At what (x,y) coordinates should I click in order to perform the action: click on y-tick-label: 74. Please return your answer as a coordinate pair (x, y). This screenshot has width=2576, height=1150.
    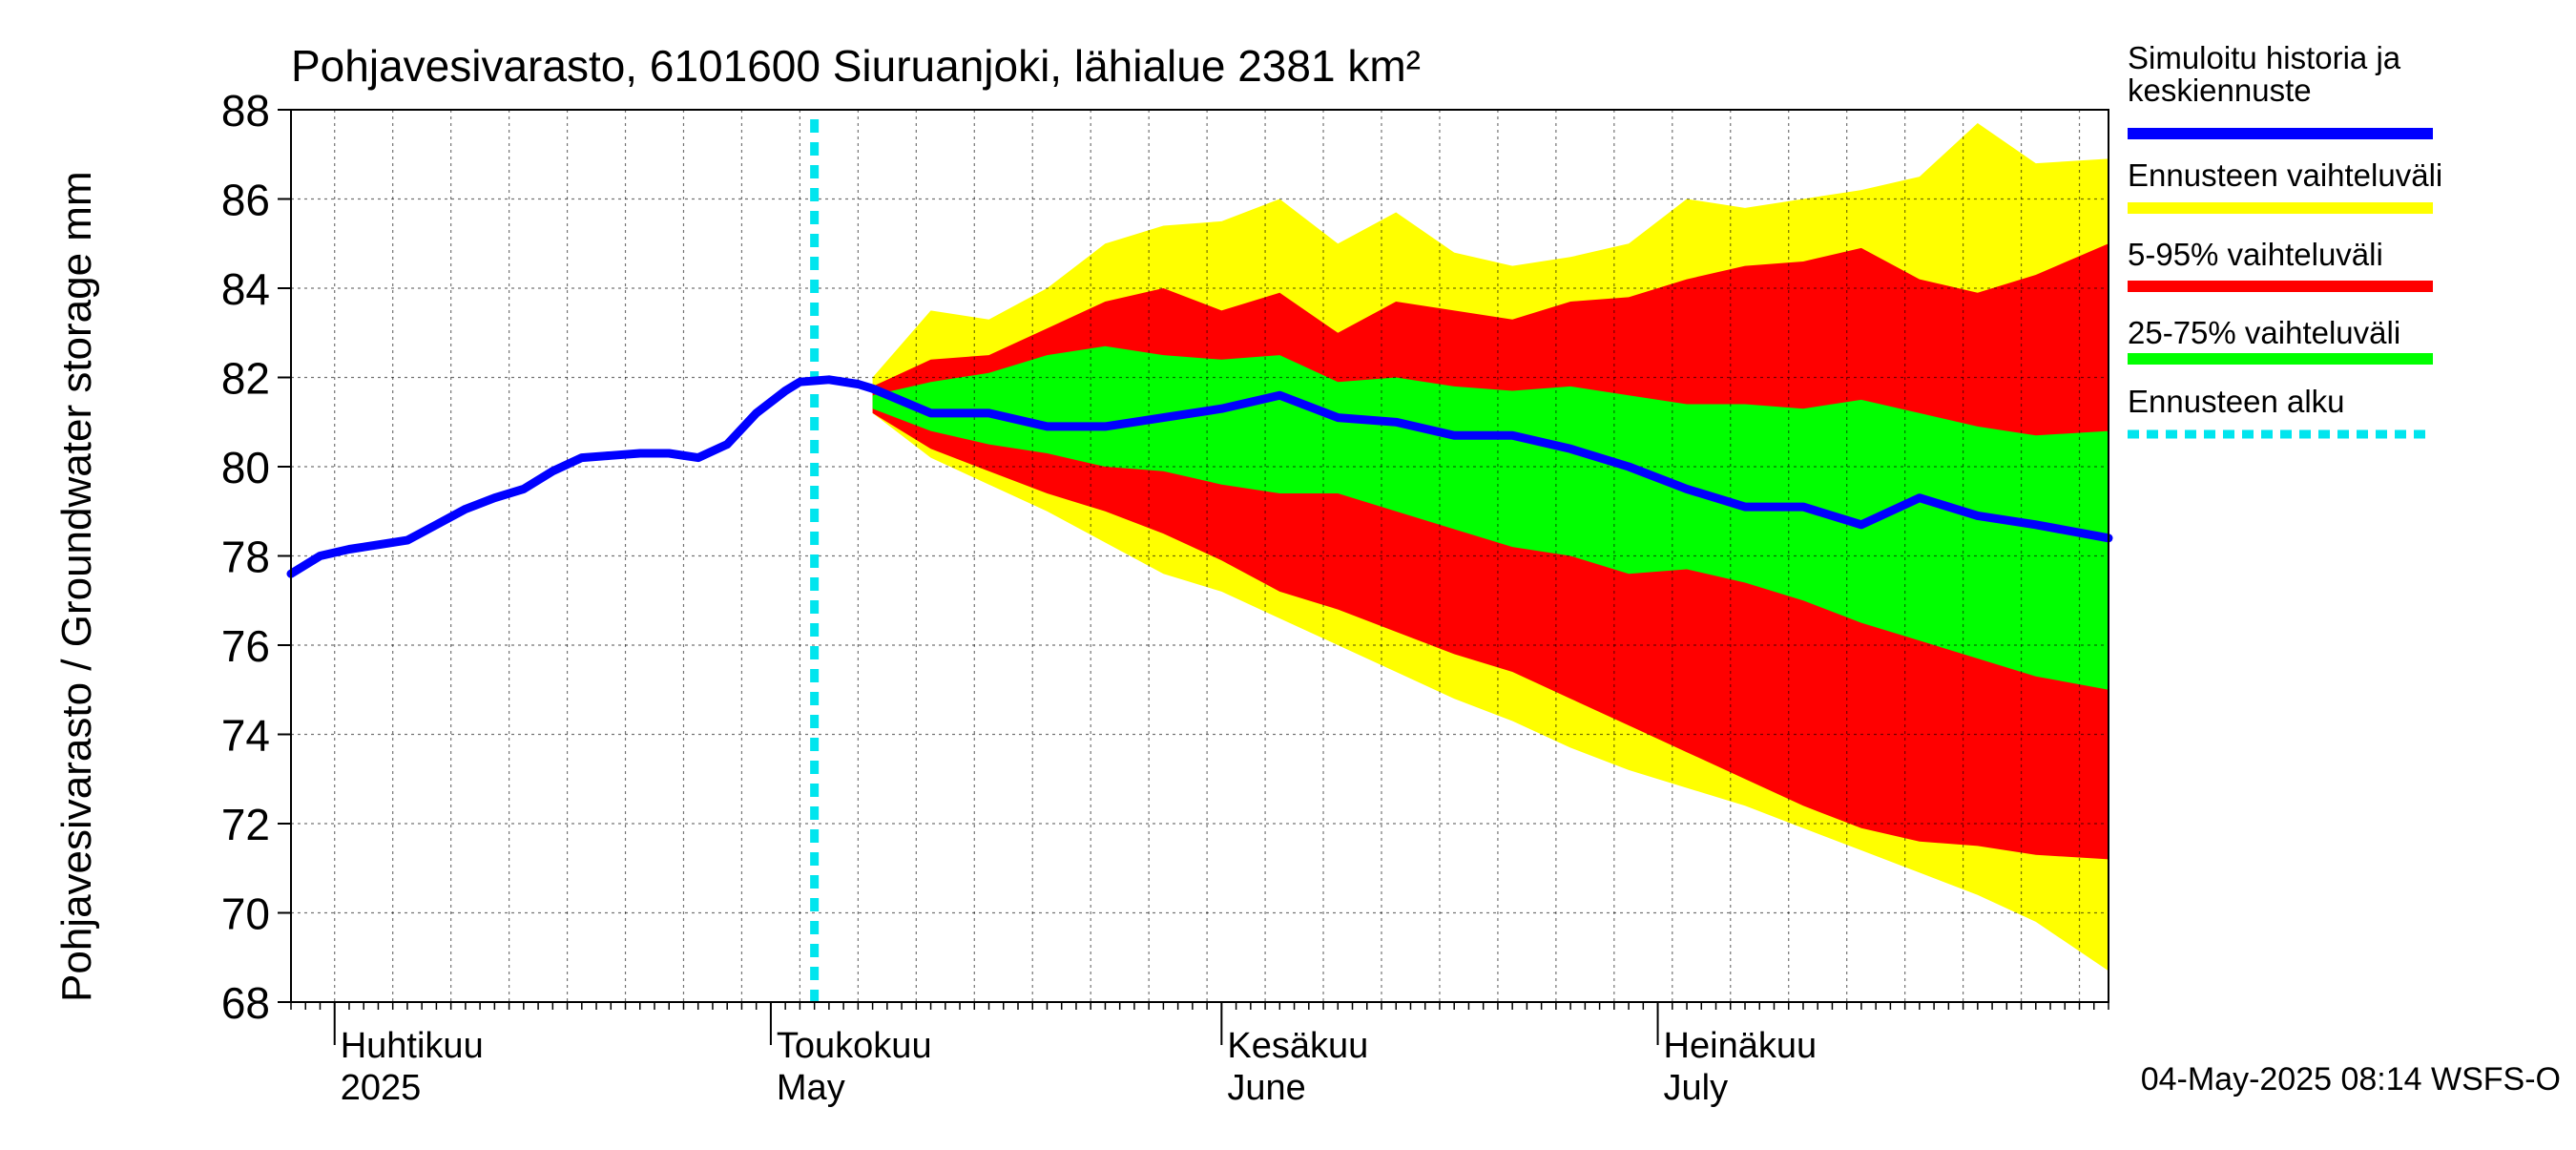
    Looking at the image, I should click on (245, 736).